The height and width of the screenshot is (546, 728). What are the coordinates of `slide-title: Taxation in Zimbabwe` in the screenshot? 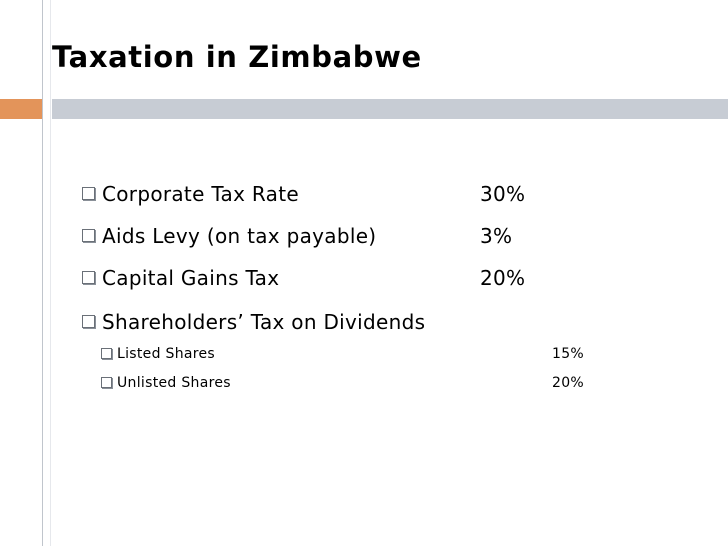 It's located at (237, 57).